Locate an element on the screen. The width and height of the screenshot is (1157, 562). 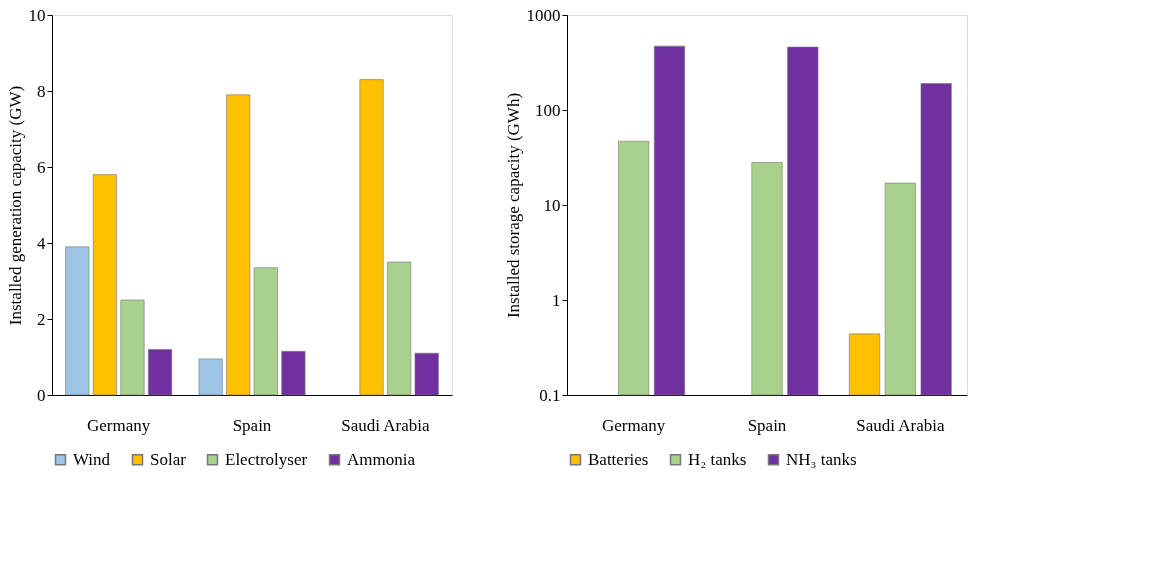
y-tick-label: 4 is located at coordinates (41, 243).